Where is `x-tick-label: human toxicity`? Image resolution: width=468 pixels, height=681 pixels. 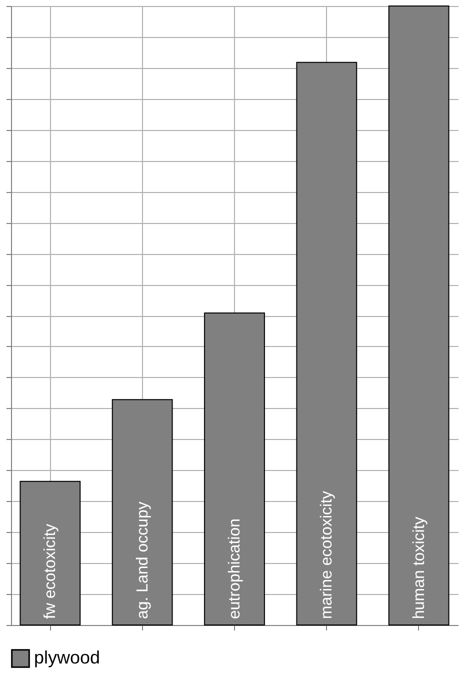
x-tick-label: human toxicity is located at coordinates (419, 567).